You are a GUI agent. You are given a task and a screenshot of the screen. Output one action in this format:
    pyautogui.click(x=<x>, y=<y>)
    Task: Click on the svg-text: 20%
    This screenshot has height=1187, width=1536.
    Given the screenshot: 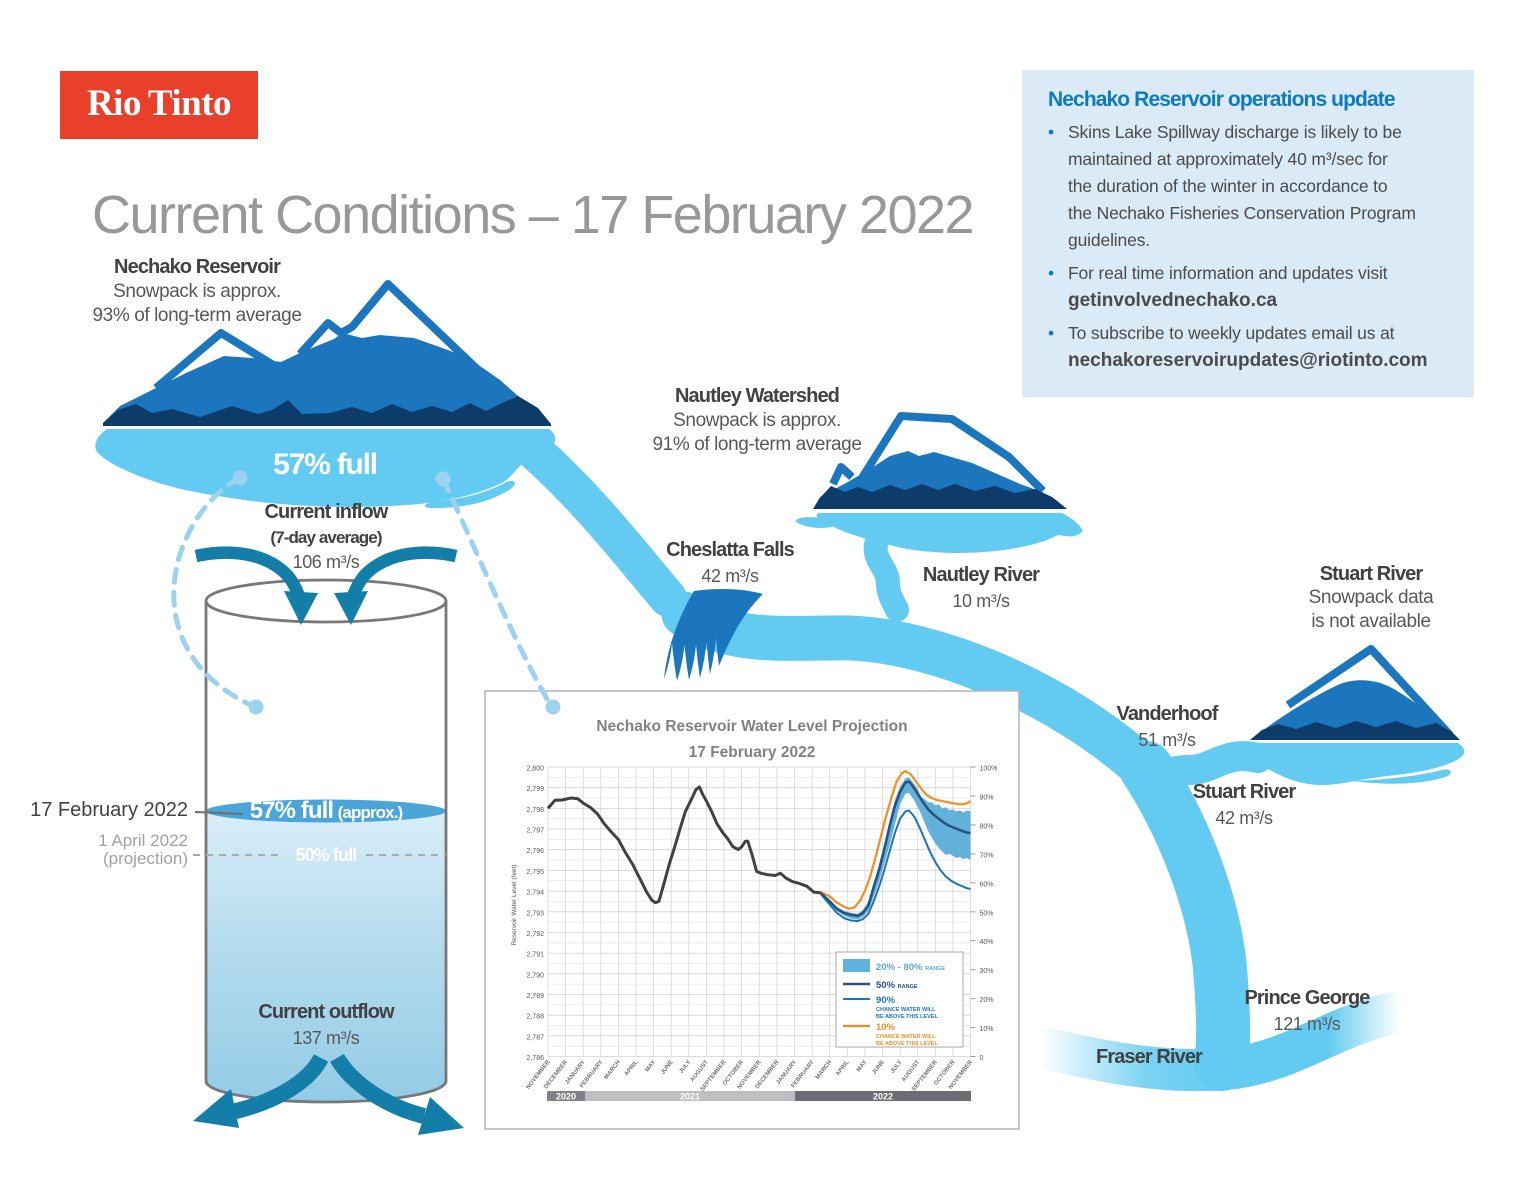 What is the action you would take?
    pyautogui.click(x=987, y=1000)
    